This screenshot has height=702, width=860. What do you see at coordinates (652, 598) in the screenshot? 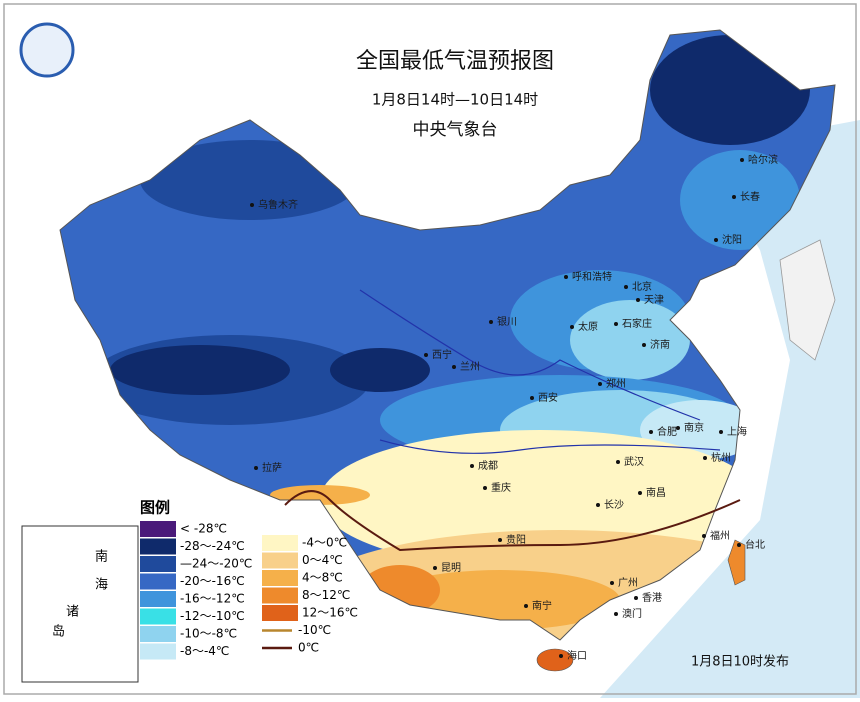
I see `city-label: 香港` at bounding box center [652, 598].